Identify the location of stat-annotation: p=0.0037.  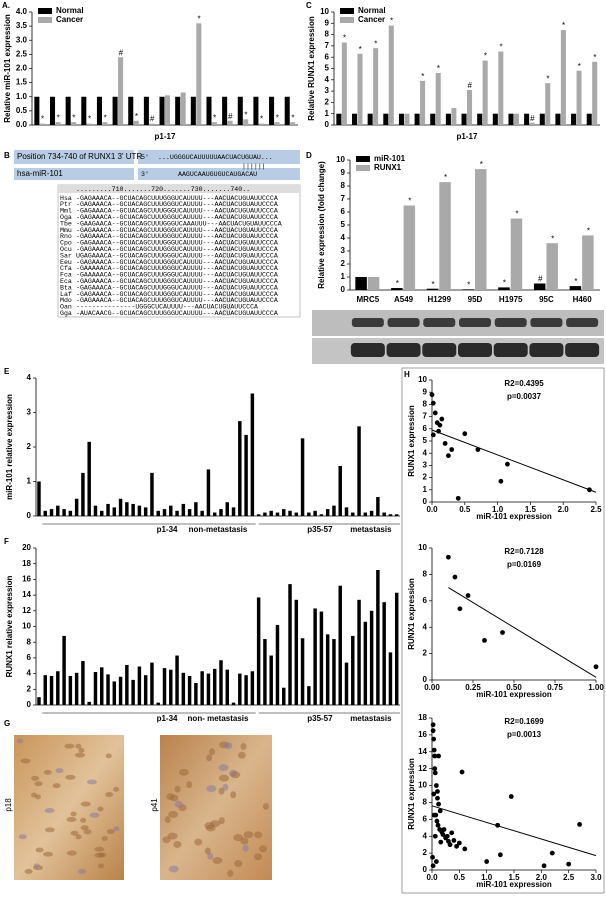
(524, 396).